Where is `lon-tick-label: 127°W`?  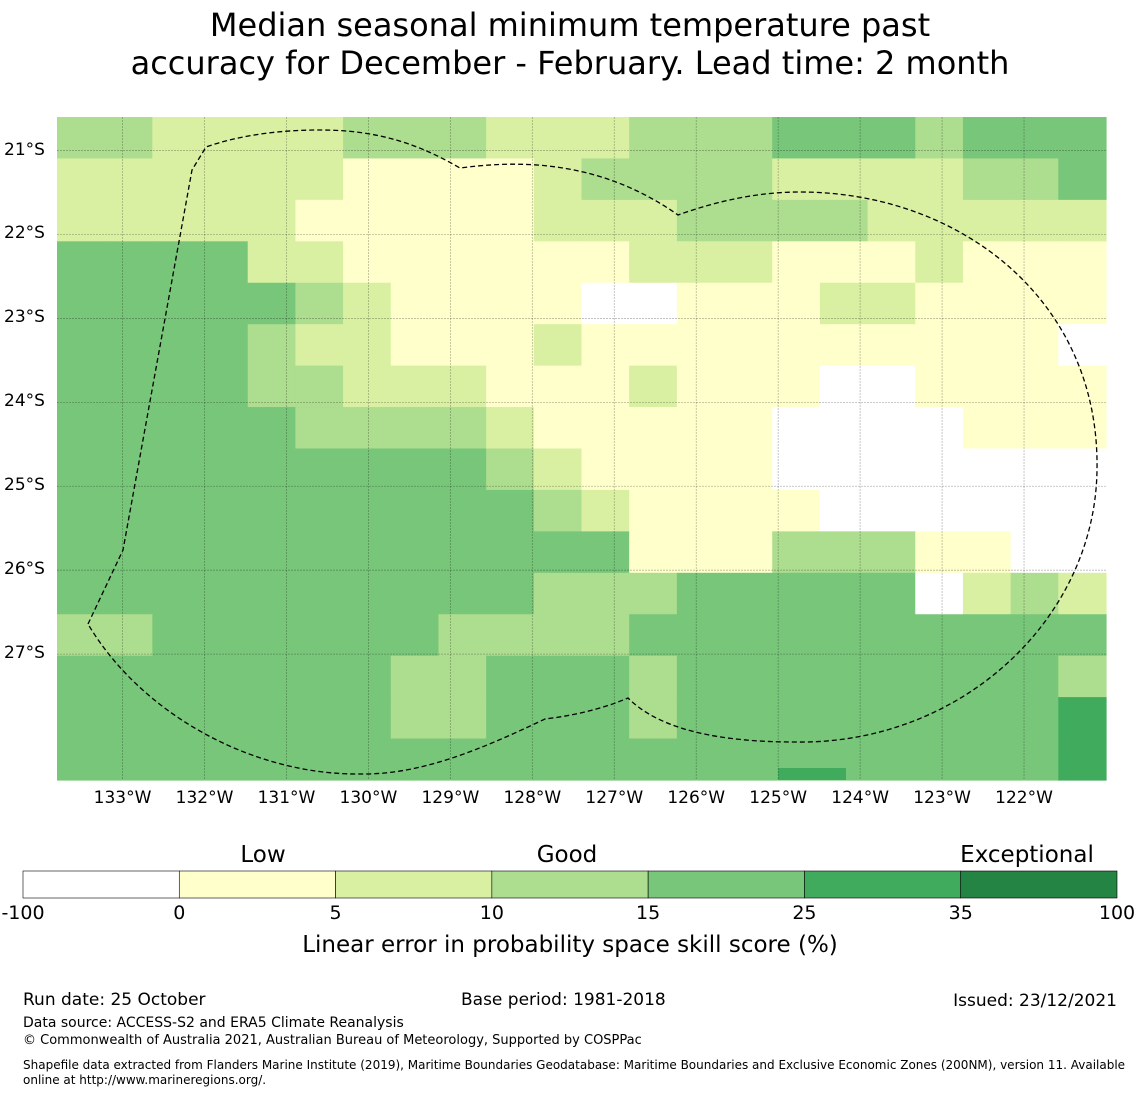
lon-tick-label: 127°W is located at coordinates (614, 798).